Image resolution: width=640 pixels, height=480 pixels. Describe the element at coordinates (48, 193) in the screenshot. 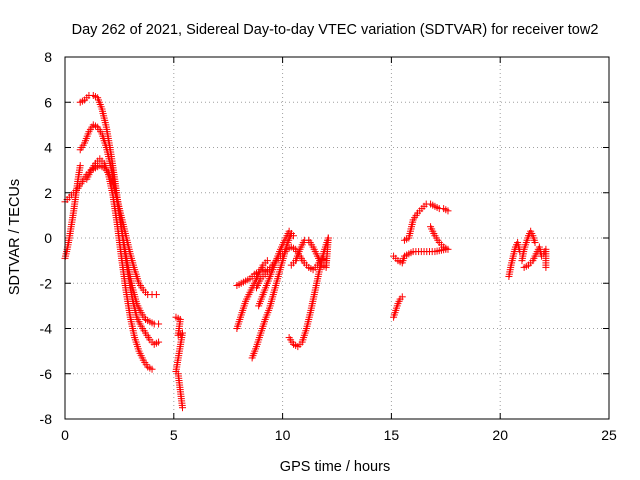

I see `y-tick-label: 2` at that location.